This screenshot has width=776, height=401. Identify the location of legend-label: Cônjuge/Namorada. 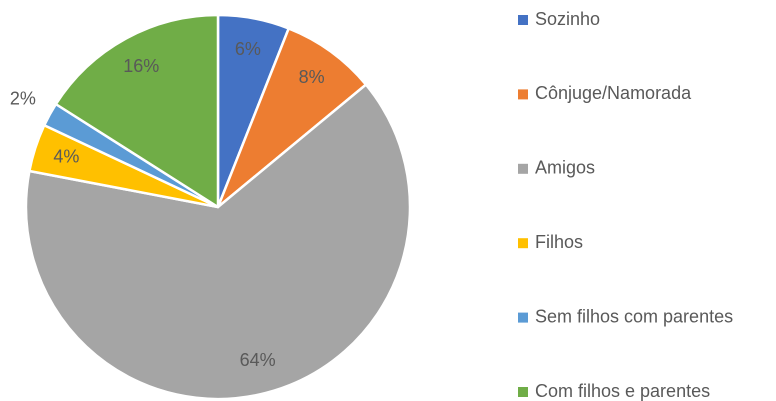
(613, 93).